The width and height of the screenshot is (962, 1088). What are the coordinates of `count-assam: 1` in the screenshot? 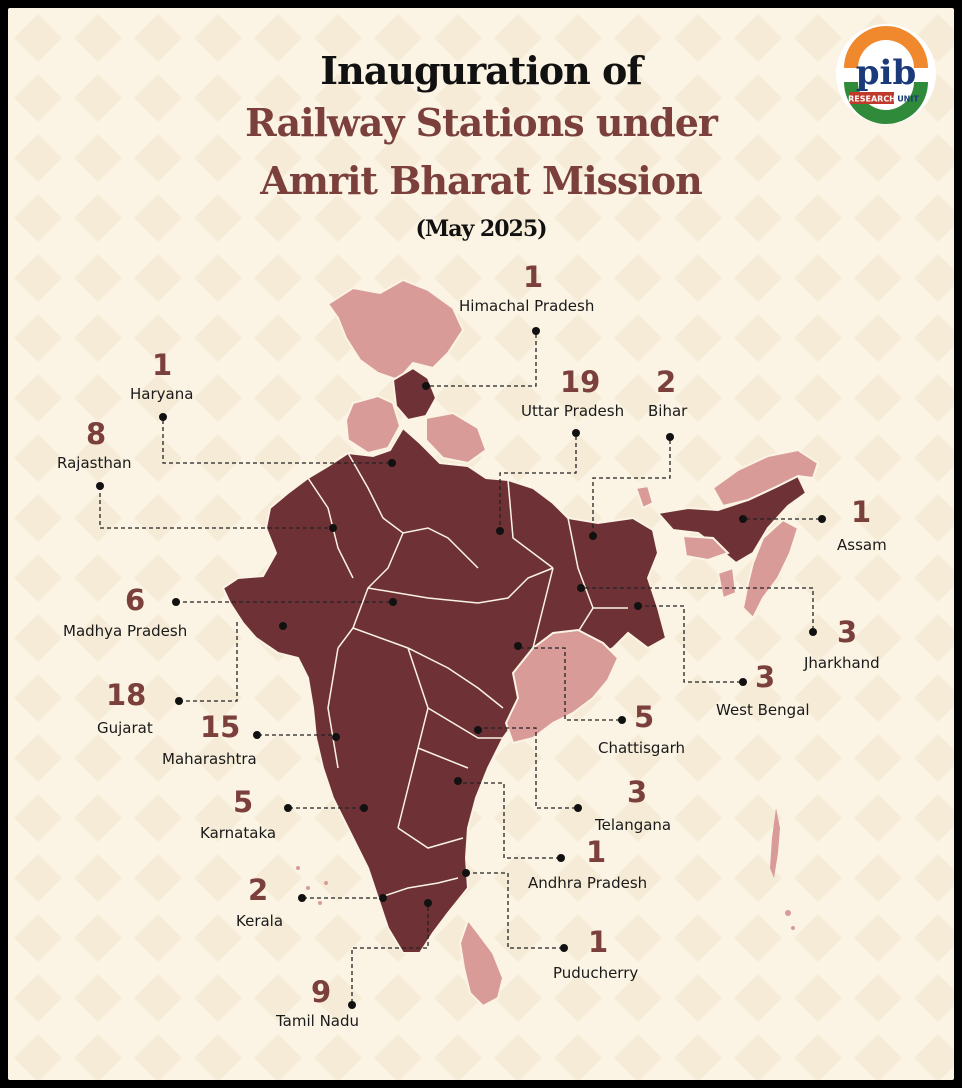 It's located at (861, 512).